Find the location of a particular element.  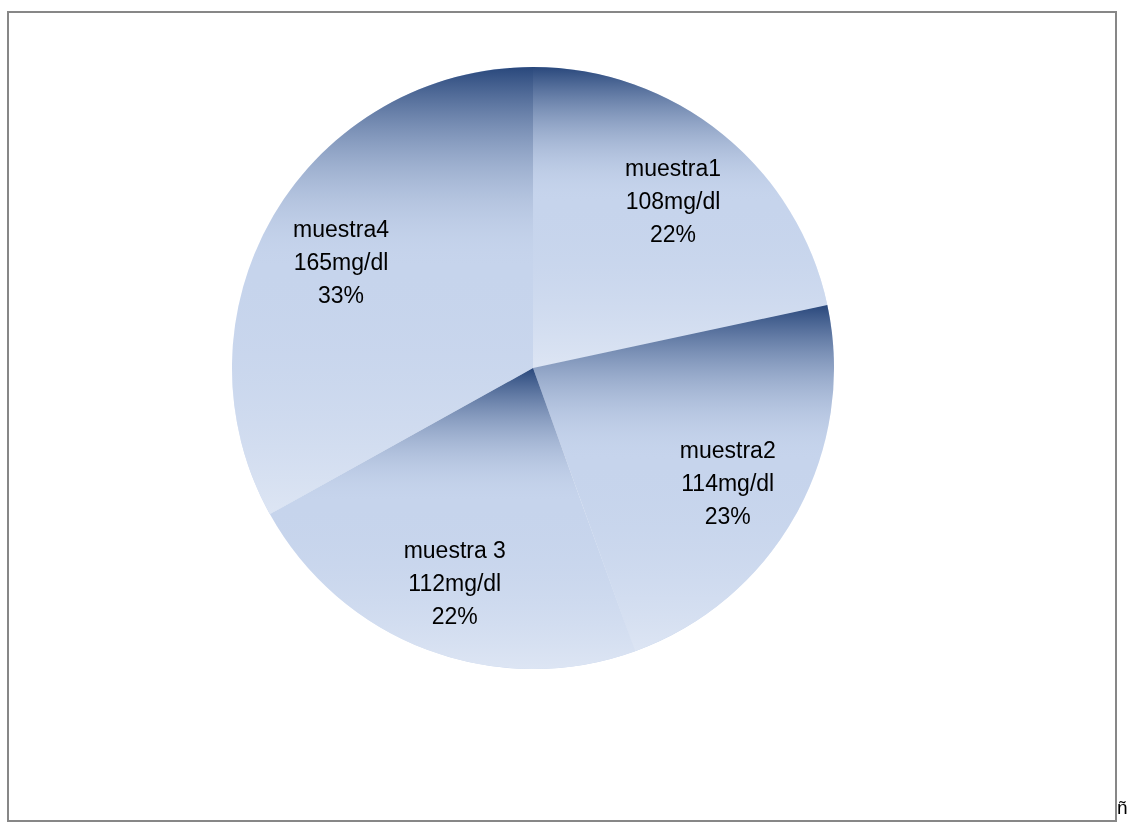

slice-label: muestra 3 is located at coordinates (454, 550).